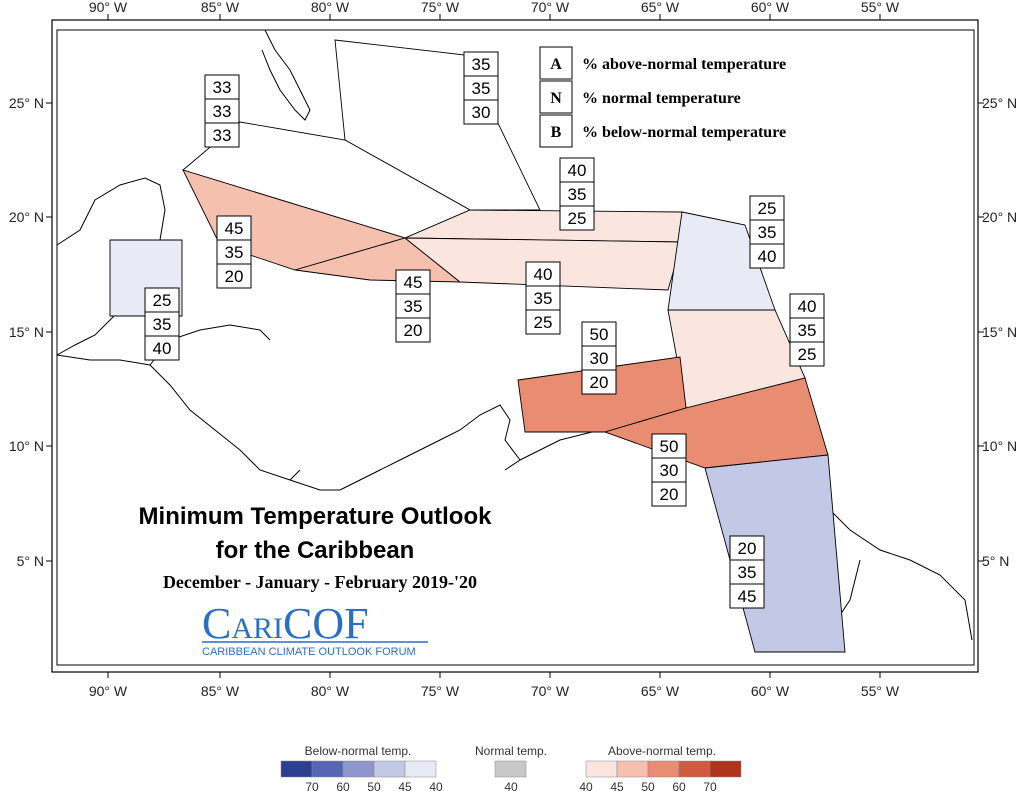 Image resolution: width=1030 pixels, height=791 pixels. Describe the element at coordinates (288, 407) in the screenshot. I see `coast-central-america` at that location.